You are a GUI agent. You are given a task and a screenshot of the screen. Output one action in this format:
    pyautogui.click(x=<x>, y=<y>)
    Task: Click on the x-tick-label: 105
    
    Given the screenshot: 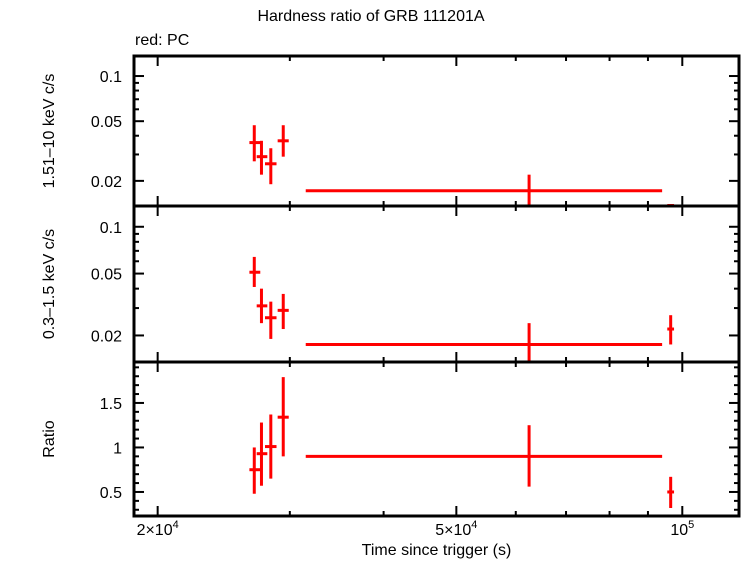 What is the action you would take?
    pyautogui.click(x=682, y=529)
    